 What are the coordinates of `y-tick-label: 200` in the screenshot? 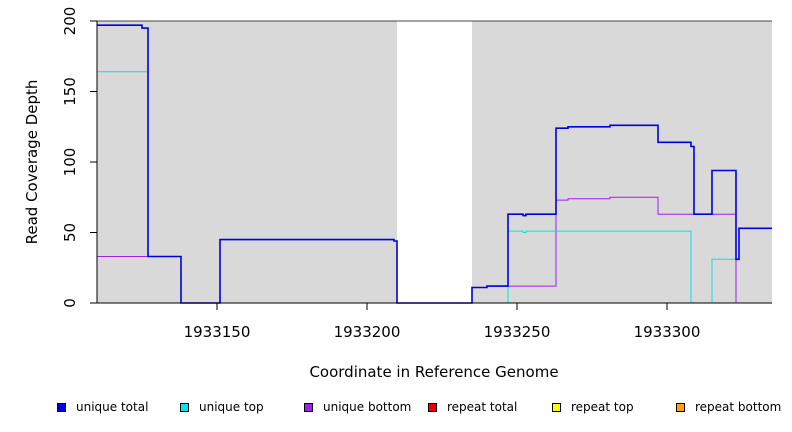 It's located at (70, 21).